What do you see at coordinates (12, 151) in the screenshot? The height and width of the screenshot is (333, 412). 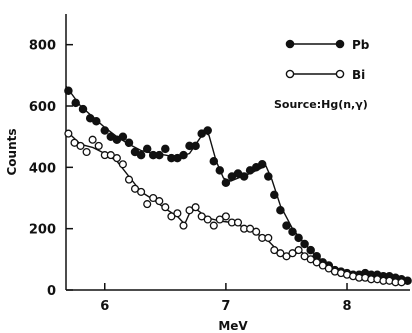 I see `y-axis-title: Counts` at bounding box center [12, 151].